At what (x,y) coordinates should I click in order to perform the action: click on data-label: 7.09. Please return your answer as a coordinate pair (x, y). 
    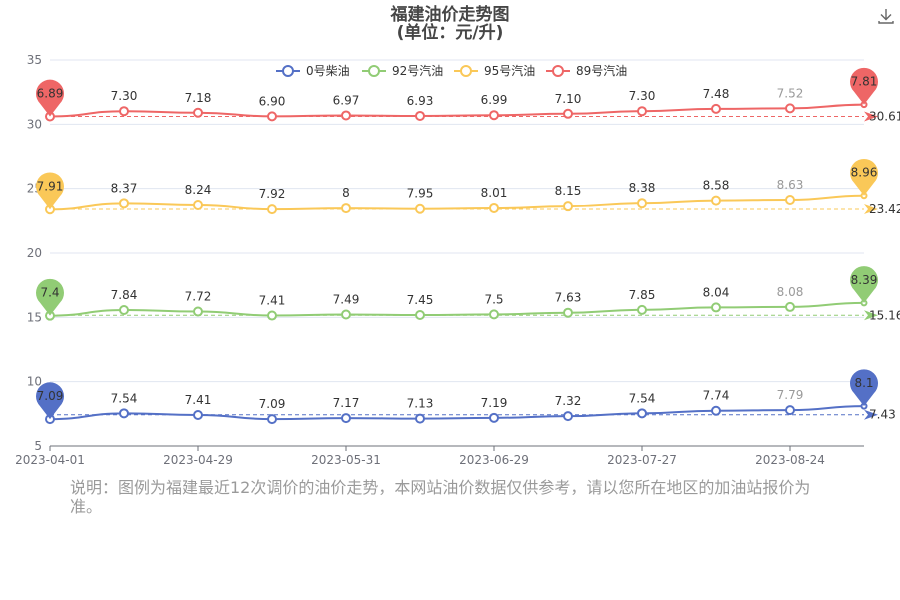
    Looking at the image, I should click on (272, 404).